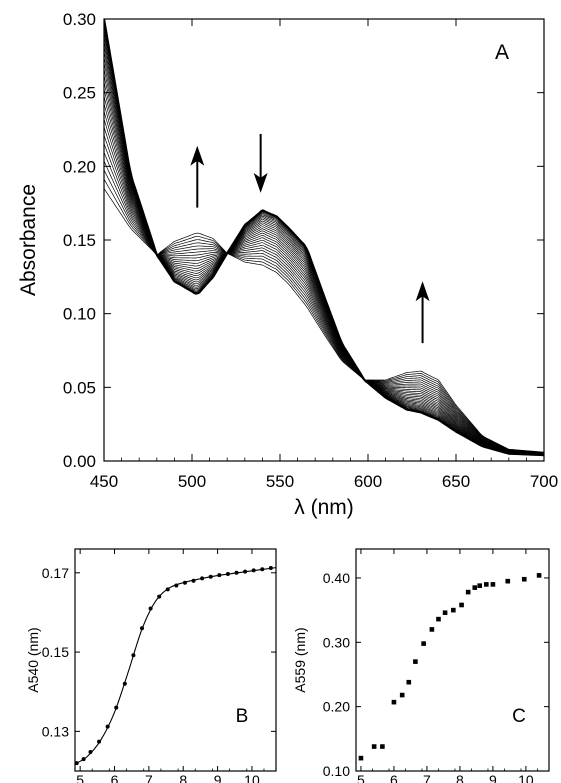  I want to click on x-tick-label: 500, so click(192, 481).